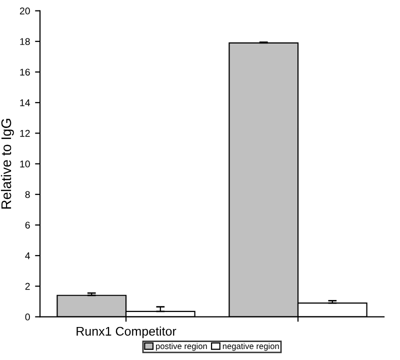 This screenshot has height=360, width=400. What do you see at coordinates (27, 225) in the screenshot?
I see `y-tick-label: 6` at bounding box center [27, 225].